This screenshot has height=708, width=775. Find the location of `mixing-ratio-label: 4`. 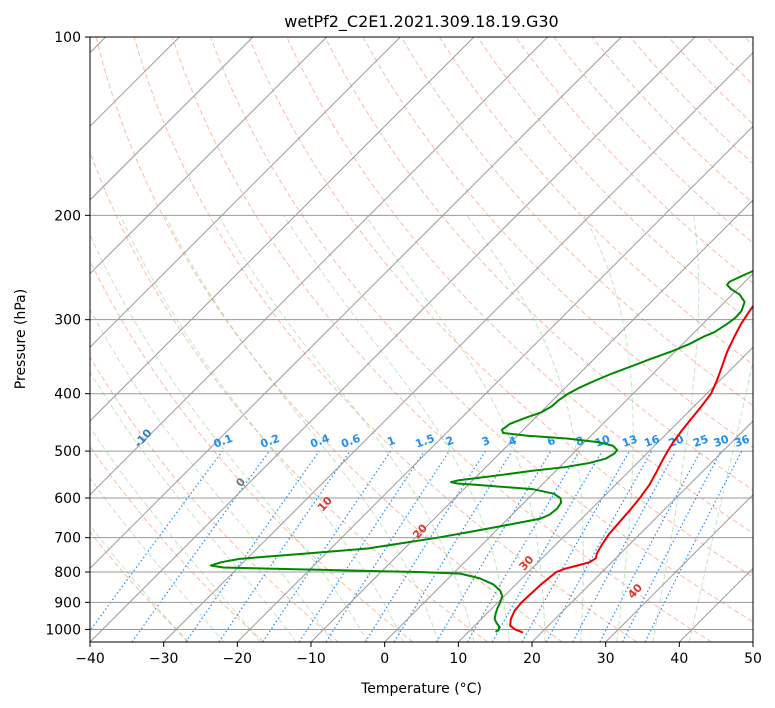

mixing-ratio-label: 4 is located at coordinates (513, 441).